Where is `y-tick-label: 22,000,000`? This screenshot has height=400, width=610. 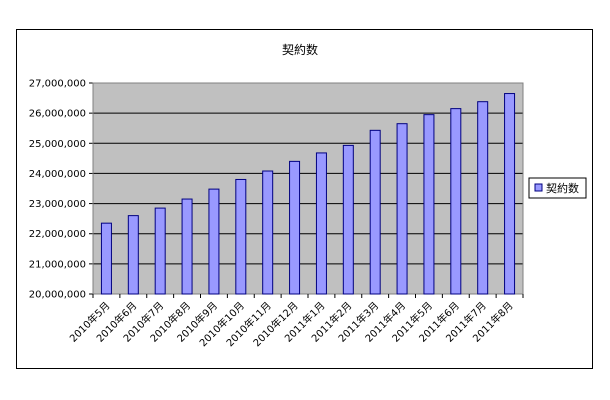 y-tick-label: 22,000,000 is located at coordinates (57, 234).